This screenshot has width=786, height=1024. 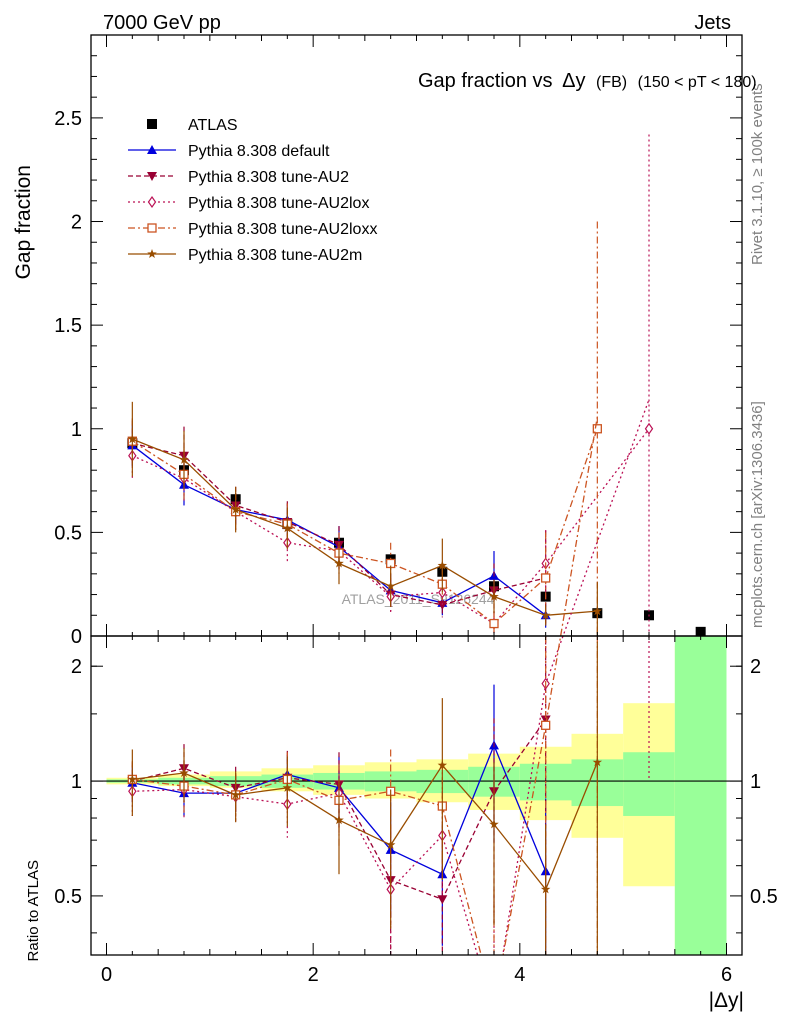 What do you see at coordinates (757, 514) in the screenshot?
I see `mcplots-credit: mcplots.cern.ch [arXiv:1306.3436]` at bounding box center [757, 514].